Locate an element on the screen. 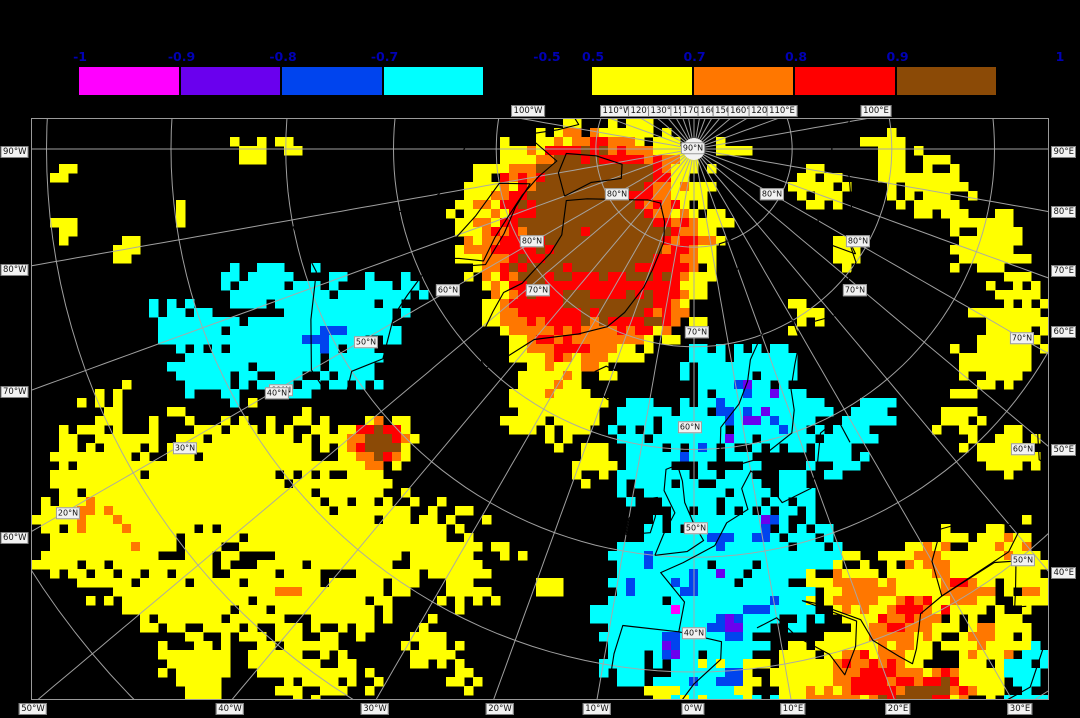  coast-canada-east is located at coordinates (425, 267).